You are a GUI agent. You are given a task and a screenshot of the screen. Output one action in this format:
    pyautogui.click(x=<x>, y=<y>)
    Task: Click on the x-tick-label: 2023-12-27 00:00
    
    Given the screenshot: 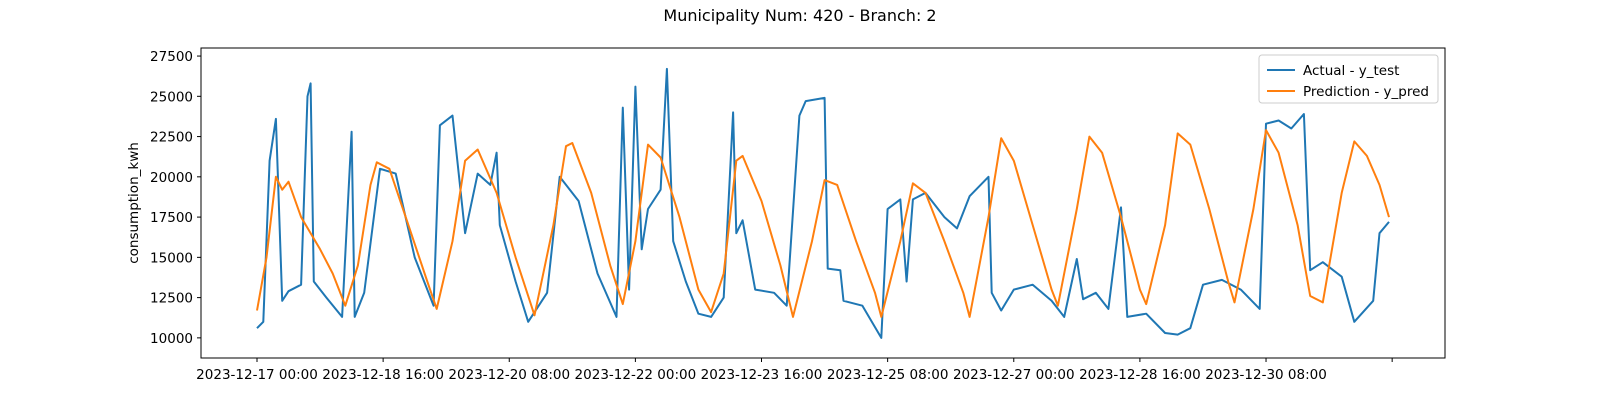 What is the action you would take?
    pyautogui.click(x=1014, y=375)
    